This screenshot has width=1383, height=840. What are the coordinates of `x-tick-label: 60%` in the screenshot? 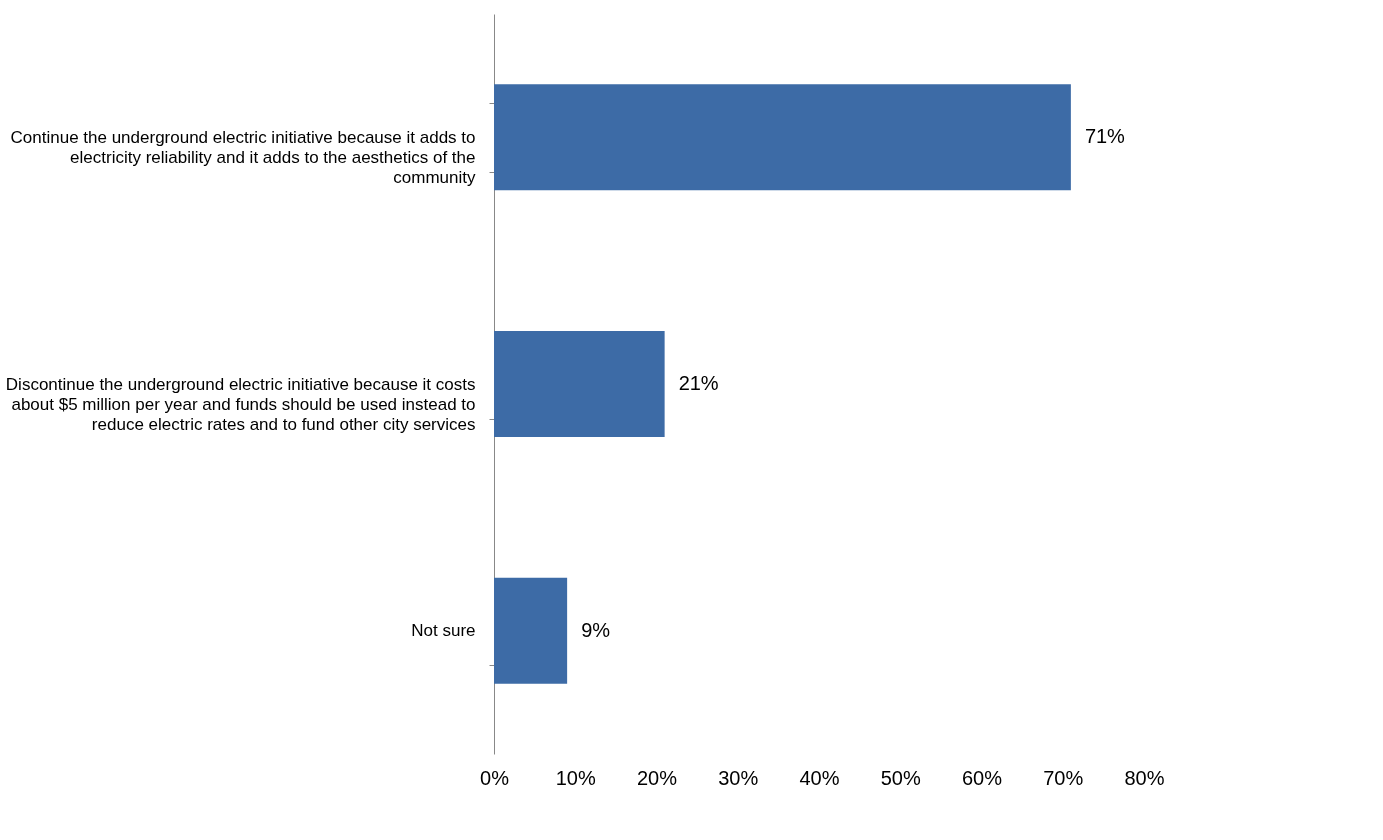 It's located at (982, 777).